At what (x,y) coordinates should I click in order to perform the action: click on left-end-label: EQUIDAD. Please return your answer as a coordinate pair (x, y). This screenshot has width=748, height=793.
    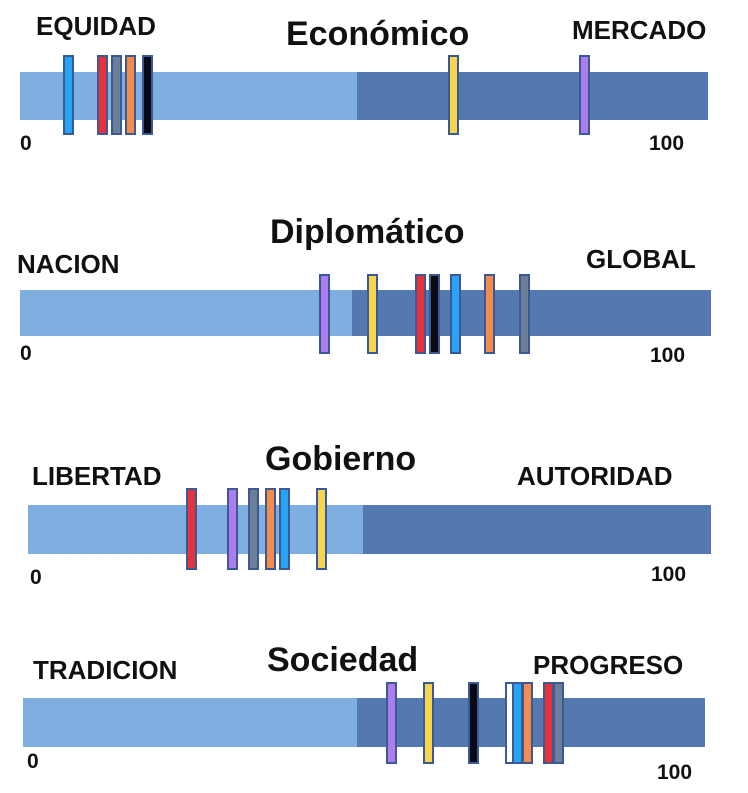
    Looking at the image, I should click on (96, 26).